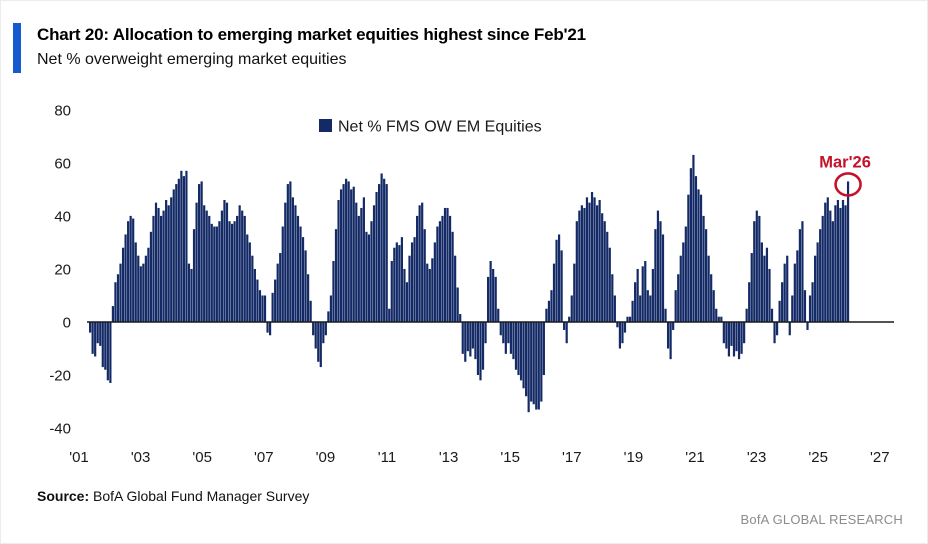 The width and height of the screenshot is (928, 544). What do you see at coordinates (173, 496) in the screenshot?
I see `source-note: Source: BofA Global Fund Manager Survey` at bounding box center [173, 496].